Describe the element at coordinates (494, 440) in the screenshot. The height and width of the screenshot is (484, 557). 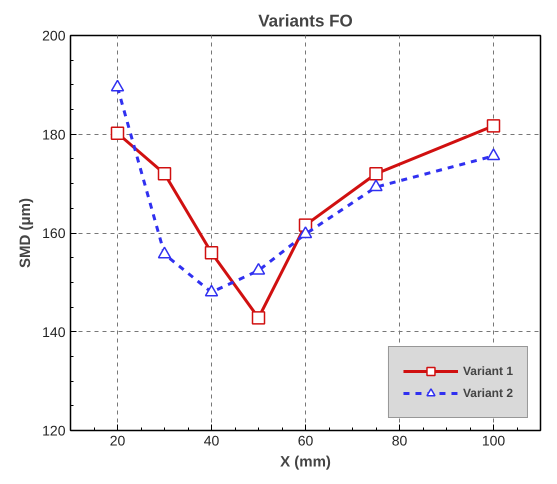
I see `x-tick-label: 100` at that location.